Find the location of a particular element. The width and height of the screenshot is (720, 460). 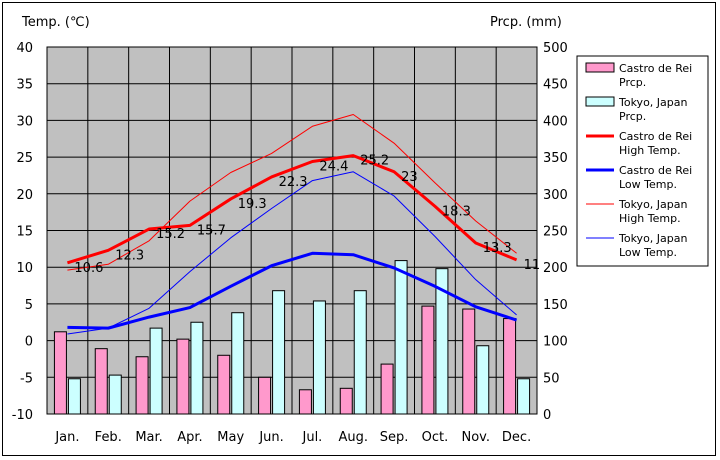

y-left-tick-label: 35 is located at coordinates (24, 85).